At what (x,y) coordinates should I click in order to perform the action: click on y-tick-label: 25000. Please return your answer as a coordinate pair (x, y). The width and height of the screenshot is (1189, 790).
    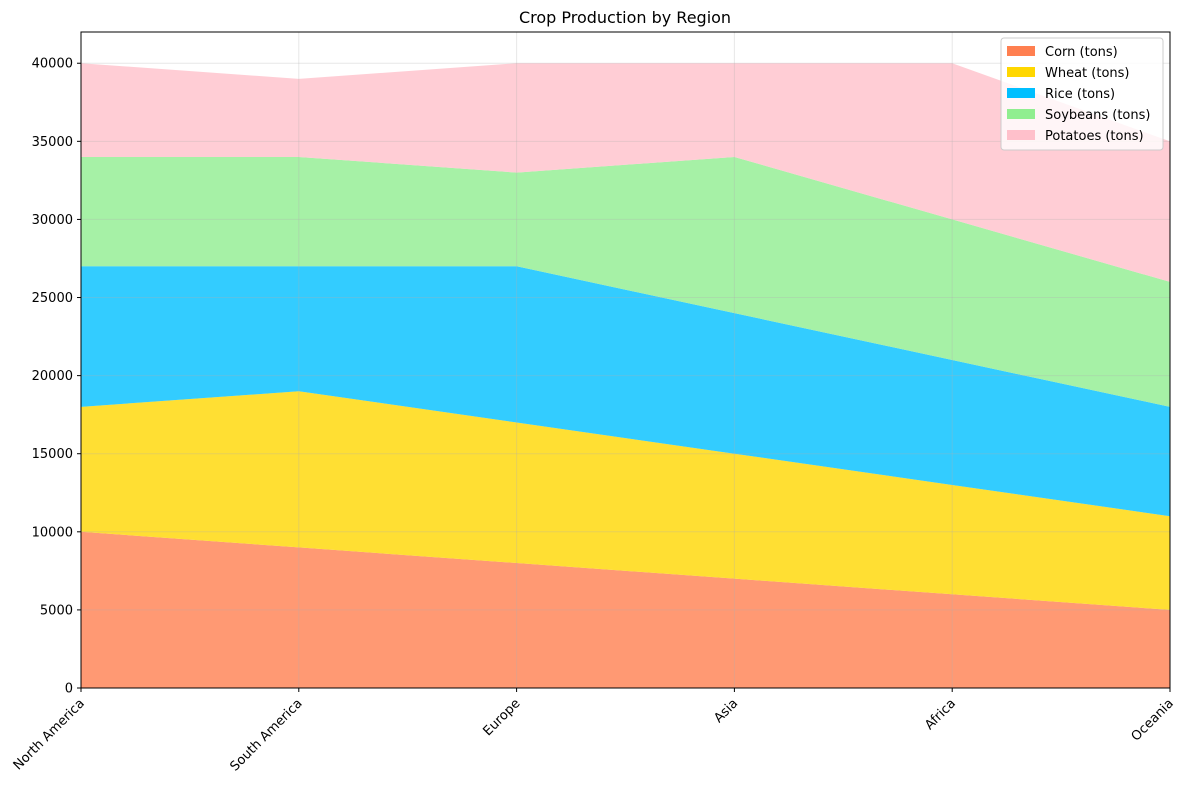
    Looking at the image, I should click on (52, 298).